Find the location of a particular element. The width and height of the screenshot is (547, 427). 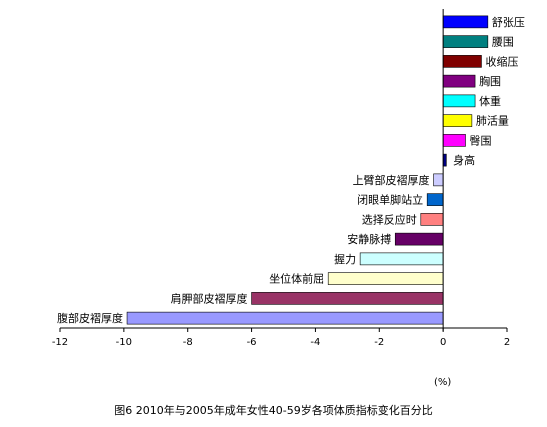

category-label: 舒张压 is located at coordinates (508, 22).